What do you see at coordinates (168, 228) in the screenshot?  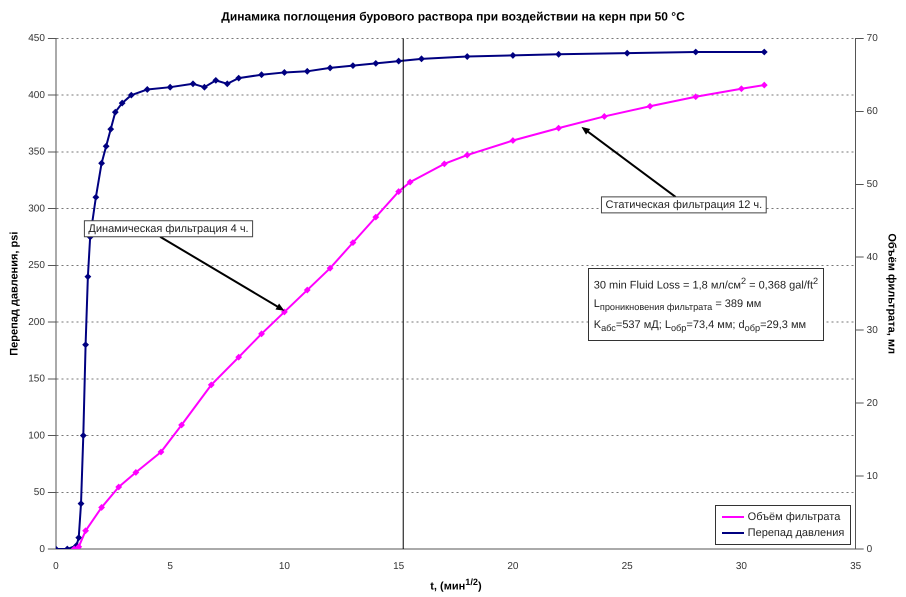 I see `annotation: Динамическая фильтрация 4 ч.` at bounding box center [168, 228].